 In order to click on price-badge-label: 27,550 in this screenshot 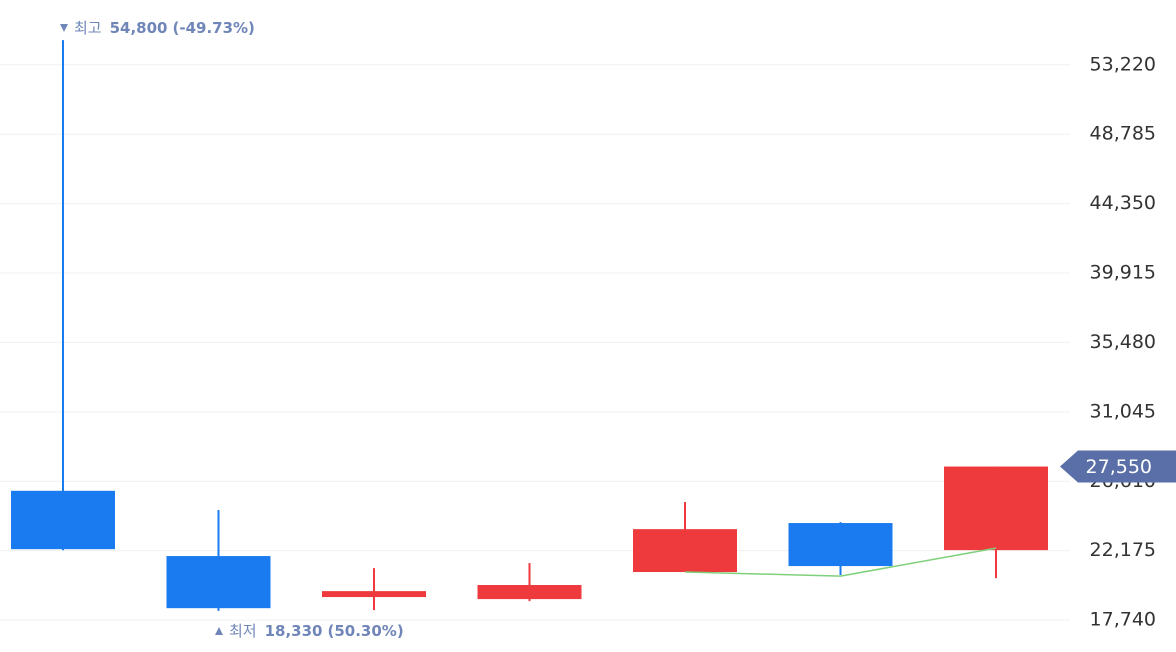, I will do `click(1119, 467)`.